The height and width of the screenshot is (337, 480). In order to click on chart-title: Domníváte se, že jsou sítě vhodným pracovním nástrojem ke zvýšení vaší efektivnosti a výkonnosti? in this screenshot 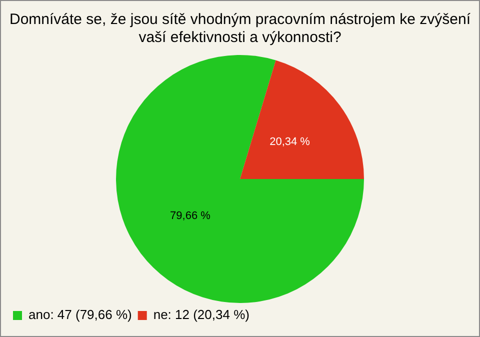, I will do `click(240, 28)`.